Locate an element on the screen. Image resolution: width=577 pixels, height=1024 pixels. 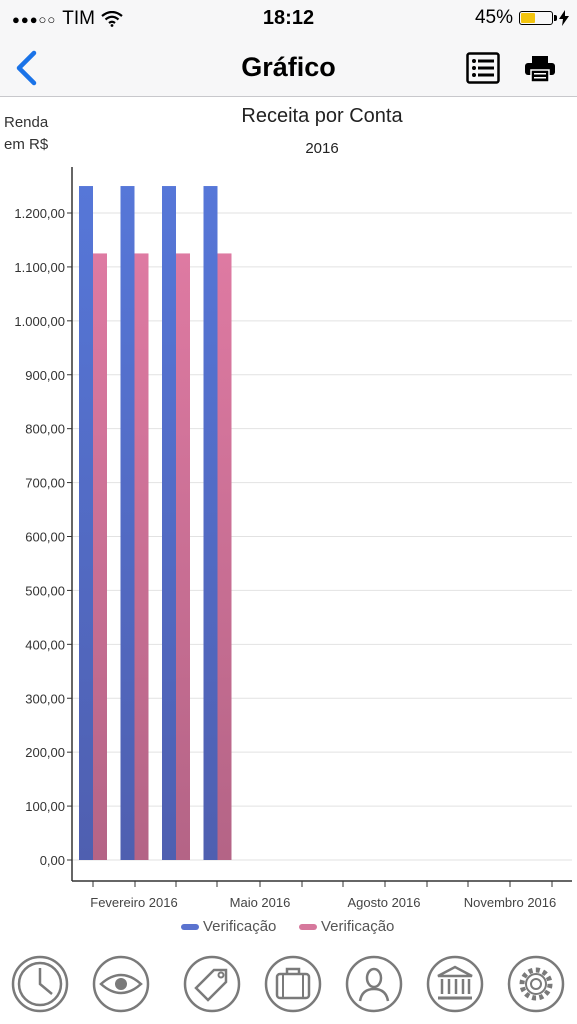
legend: Verificação Verificação is located at coordinates (287, 926).